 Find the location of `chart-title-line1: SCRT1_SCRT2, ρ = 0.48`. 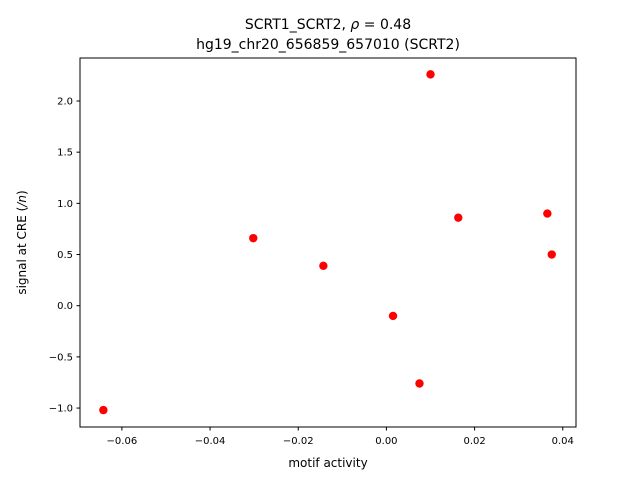

chart-title-line1: SCRT1_SCRT2, ρ = 0.48 is located at coordinates (328, 25).